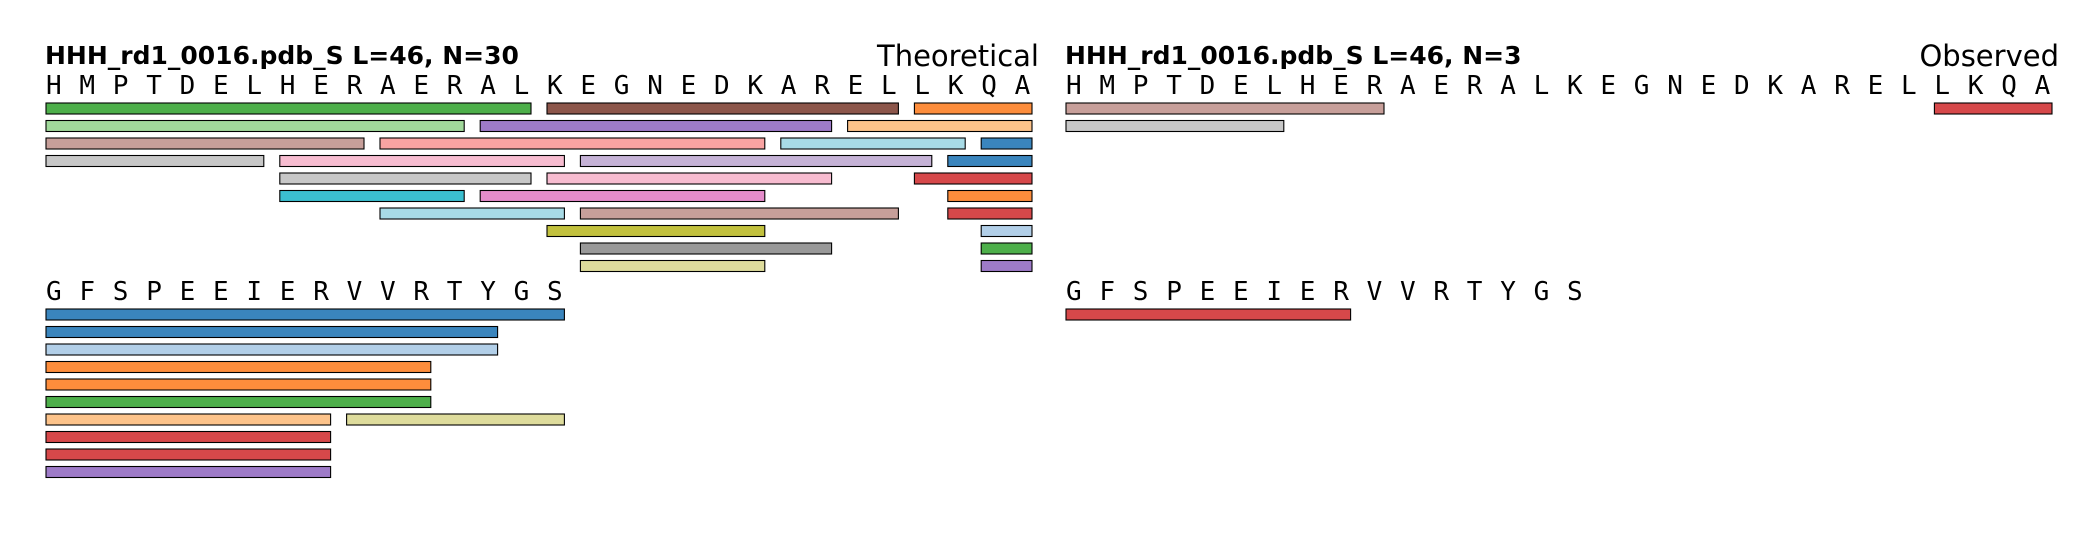 The height and width of the screenshot is (540, 2100). I want to click on observed-residue-44: Y, so click(1508, 292).